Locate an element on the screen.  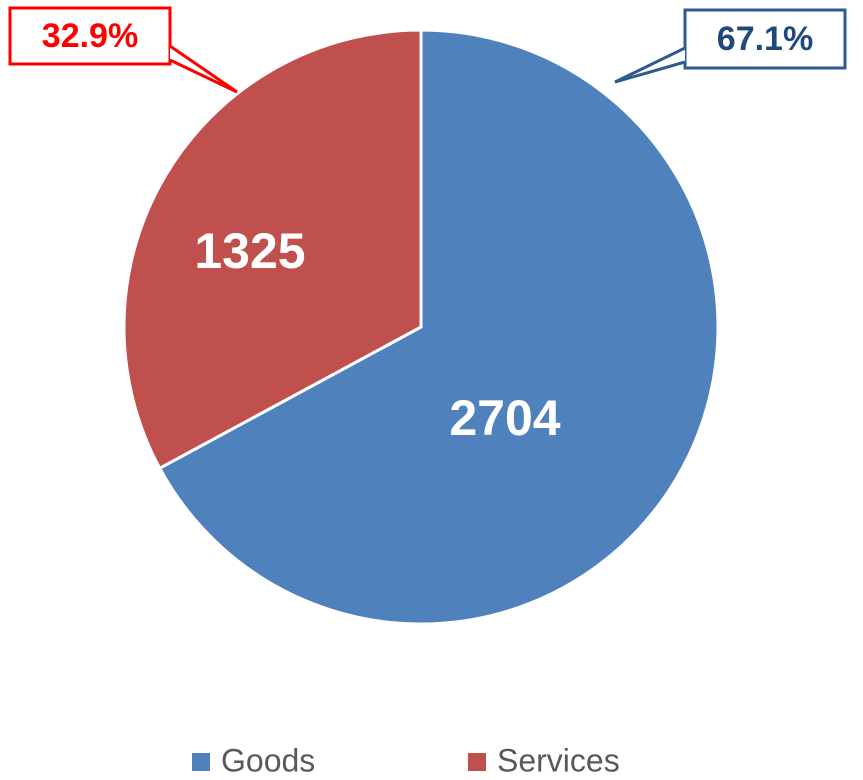
data-label: 1325 is located at coordinates (249, 251).